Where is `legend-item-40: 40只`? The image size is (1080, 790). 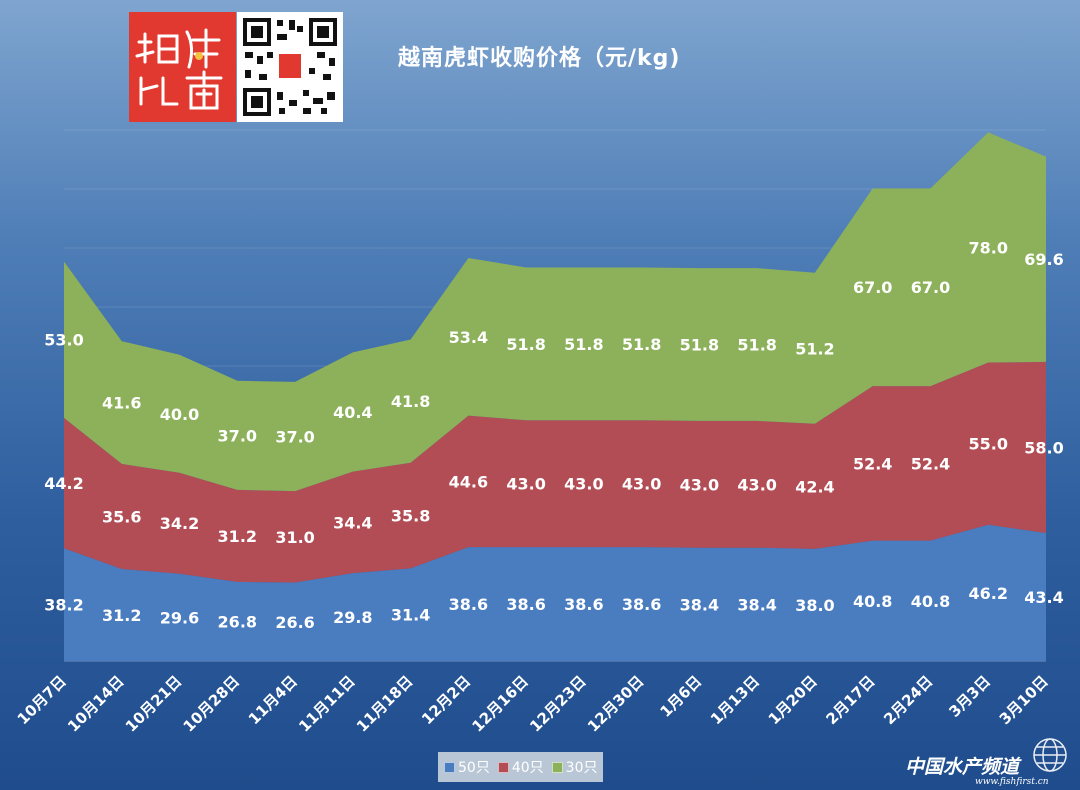
legend-item-40: 40只 is located at coordinates (520, 767).